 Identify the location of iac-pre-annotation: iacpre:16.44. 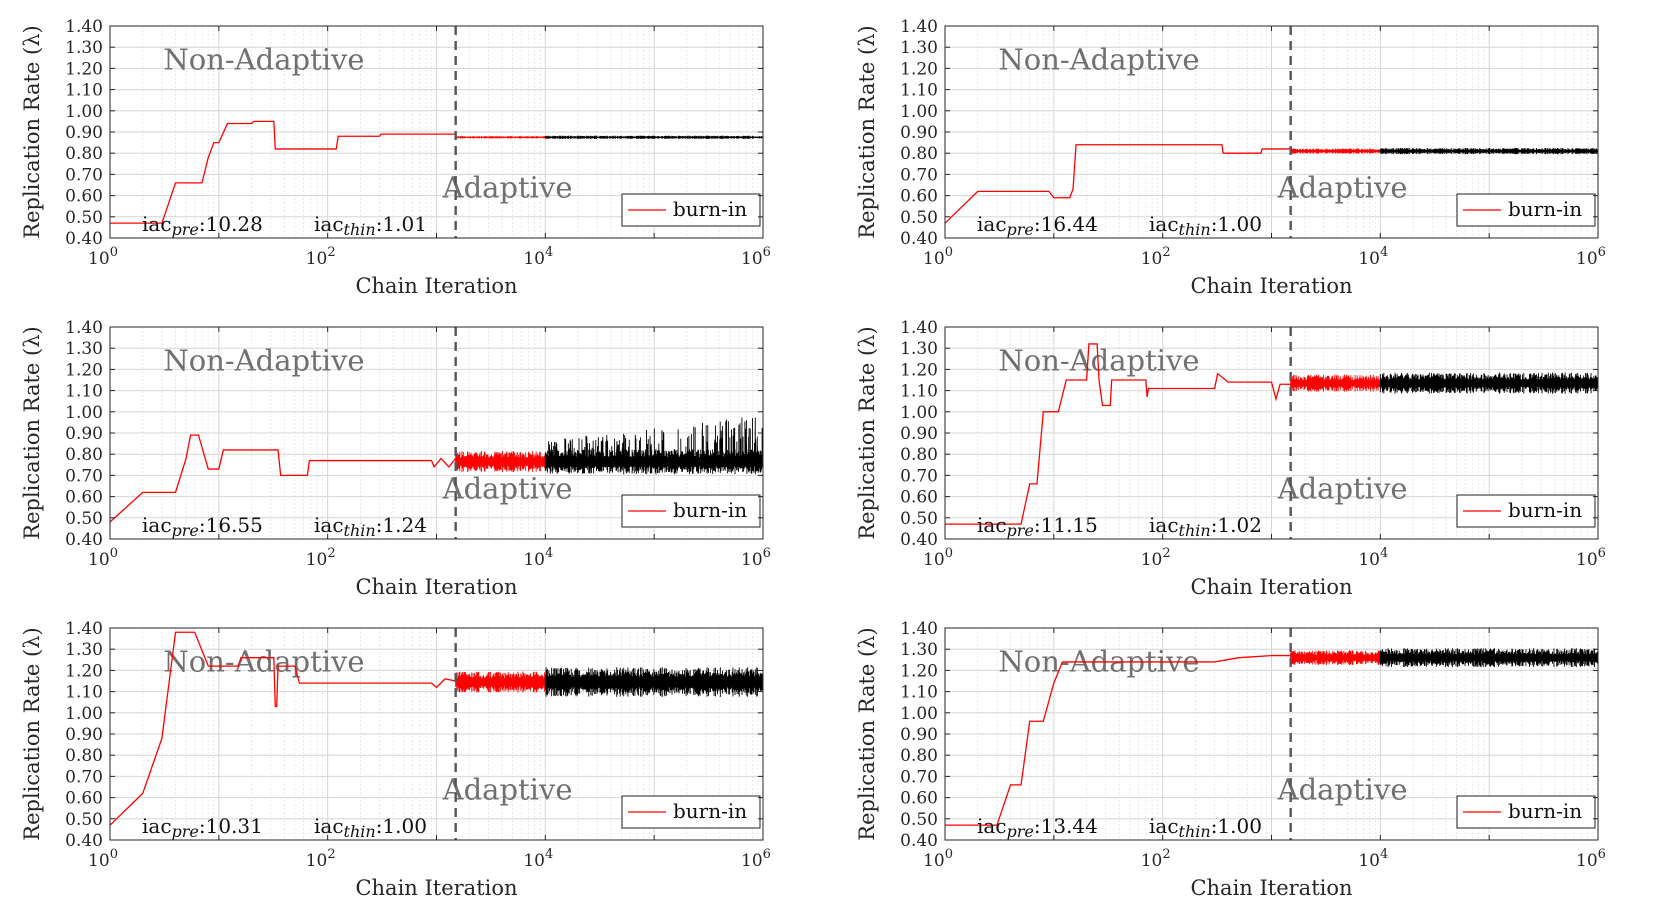
(1037, 225).